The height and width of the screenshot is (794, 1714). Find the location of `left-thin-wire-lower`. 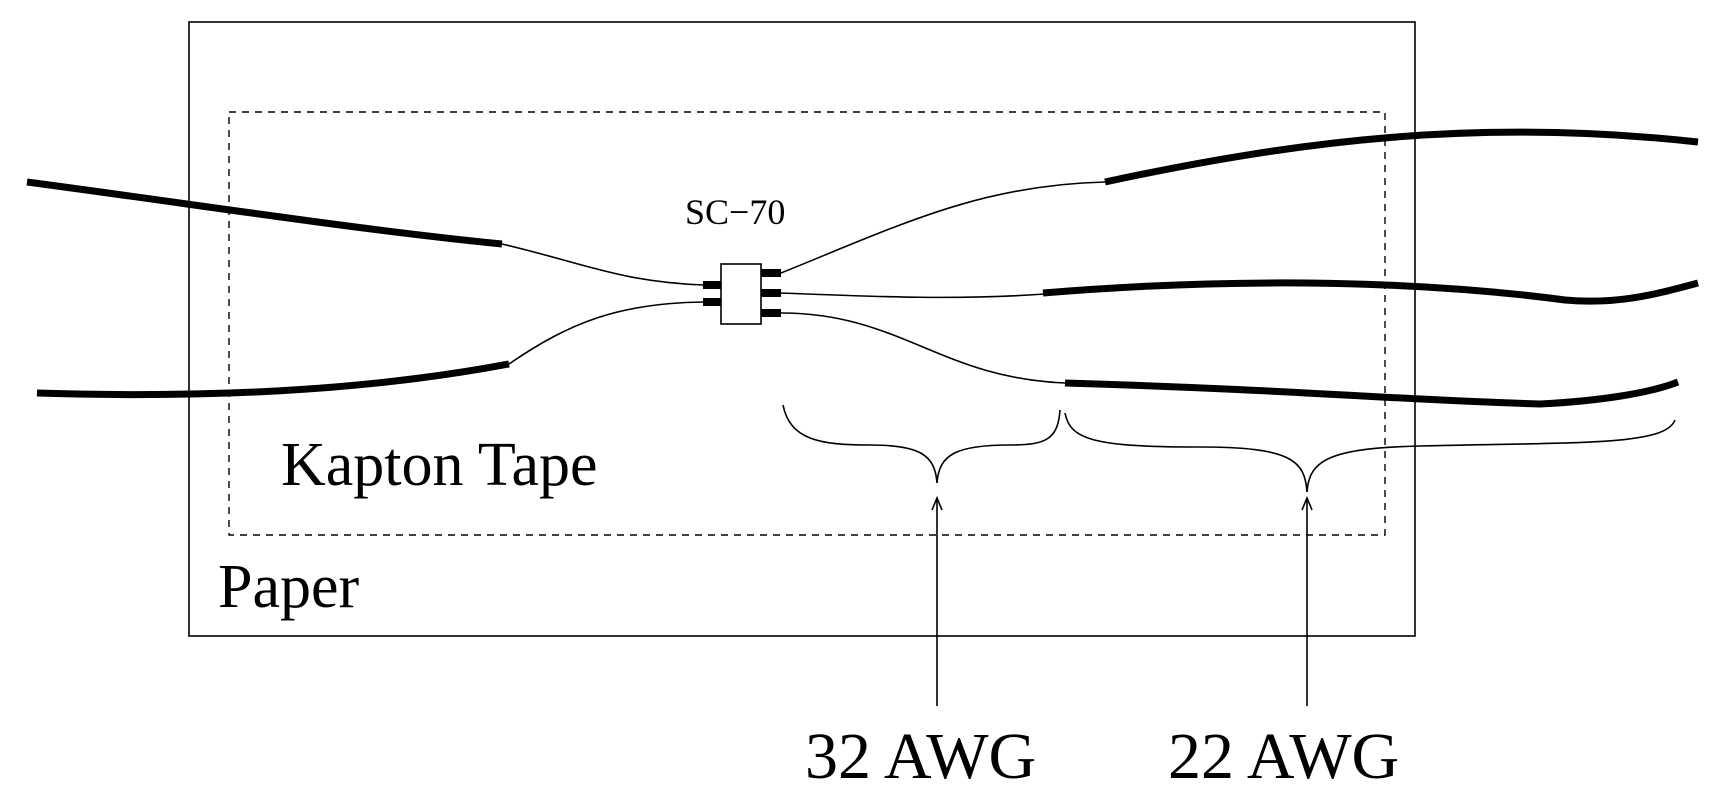

left-thin-wire-lower is located at coordinates (606, 333).